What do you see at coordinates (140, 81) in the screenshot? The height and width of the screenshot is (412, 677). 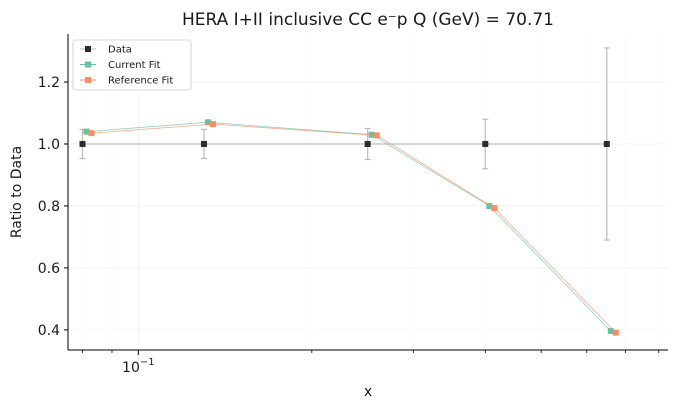 I see `reference-fit-legend-label: Reference Fit` at bounding box center [140, 81].